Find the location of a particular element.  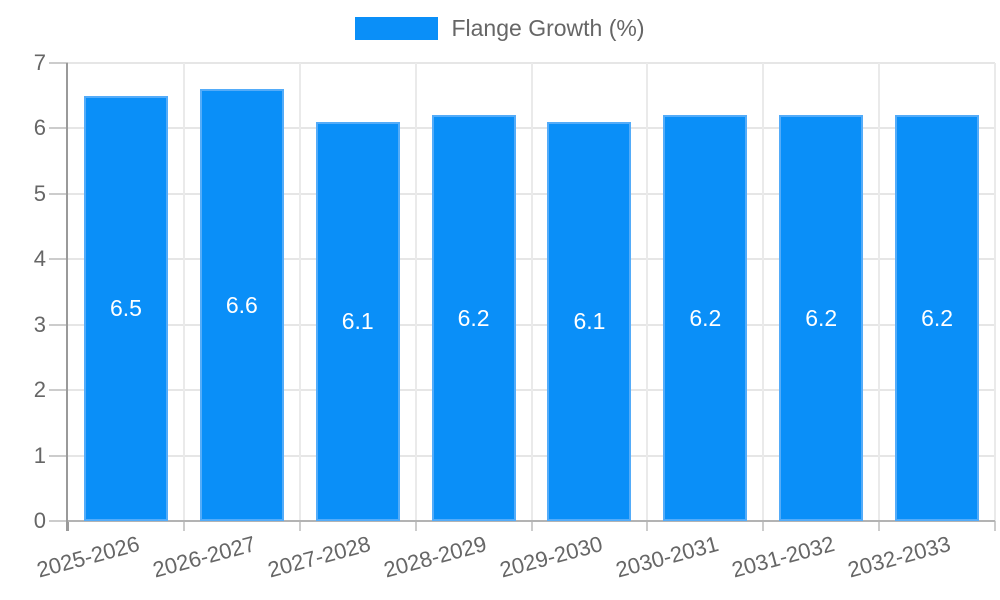

legend-color-swatch is located at coordinates (397, 28).